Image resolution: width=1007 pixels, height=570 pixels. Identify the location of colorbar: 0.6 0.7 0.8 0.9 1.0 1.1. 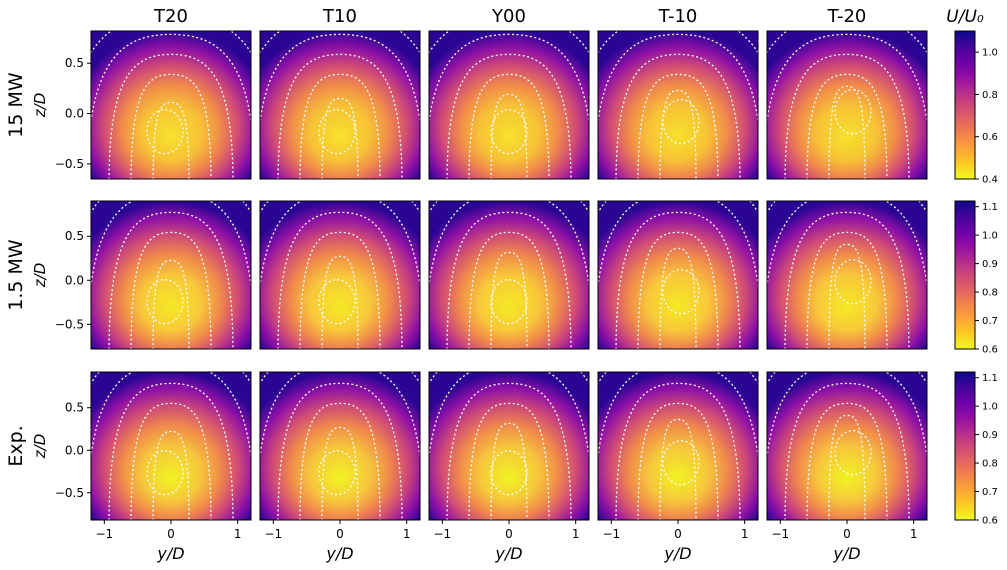
(976, 449).